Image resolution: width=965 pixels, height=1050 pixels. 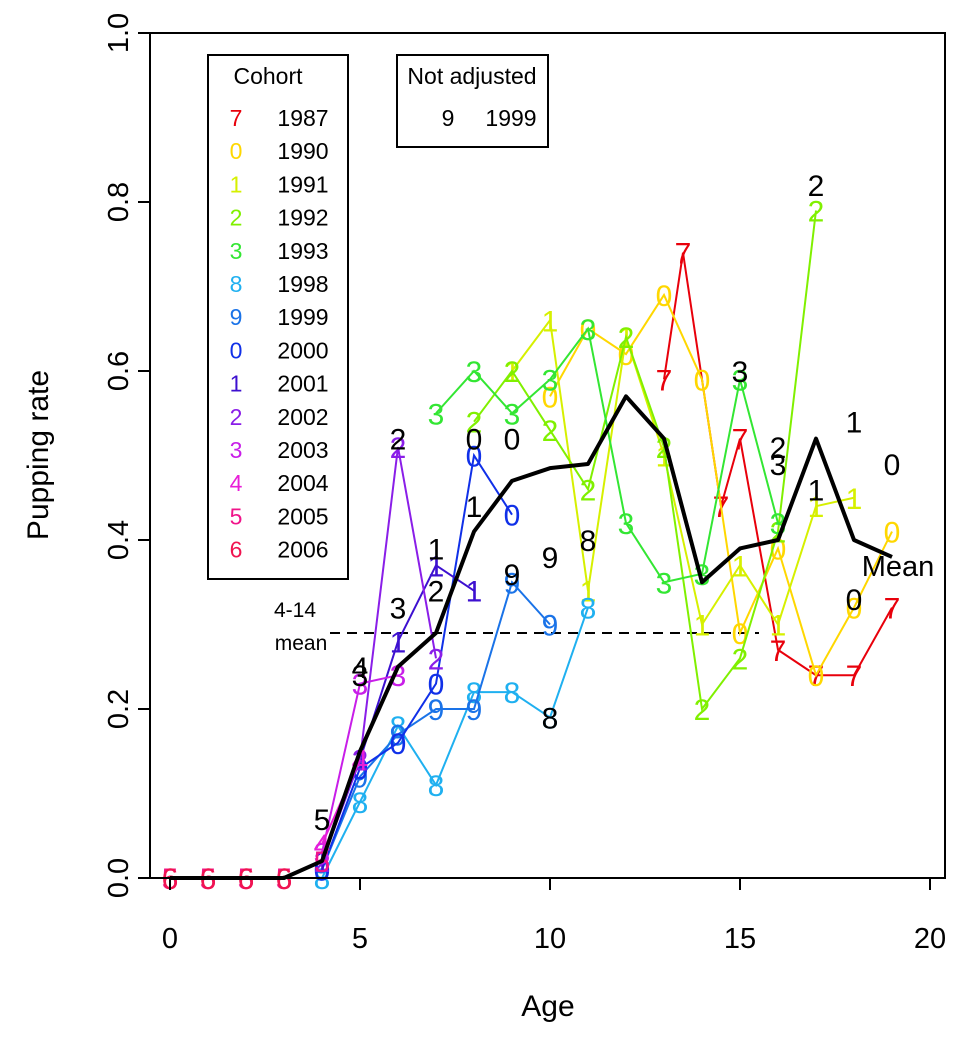 I want to click on y-axis-label: Pupping rate, so click(x=38, y=455).